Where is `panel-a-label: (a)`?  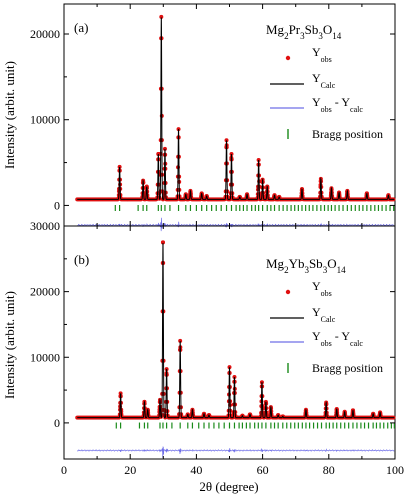 panel-a-label: (a) is located at coordinates (81, 27).